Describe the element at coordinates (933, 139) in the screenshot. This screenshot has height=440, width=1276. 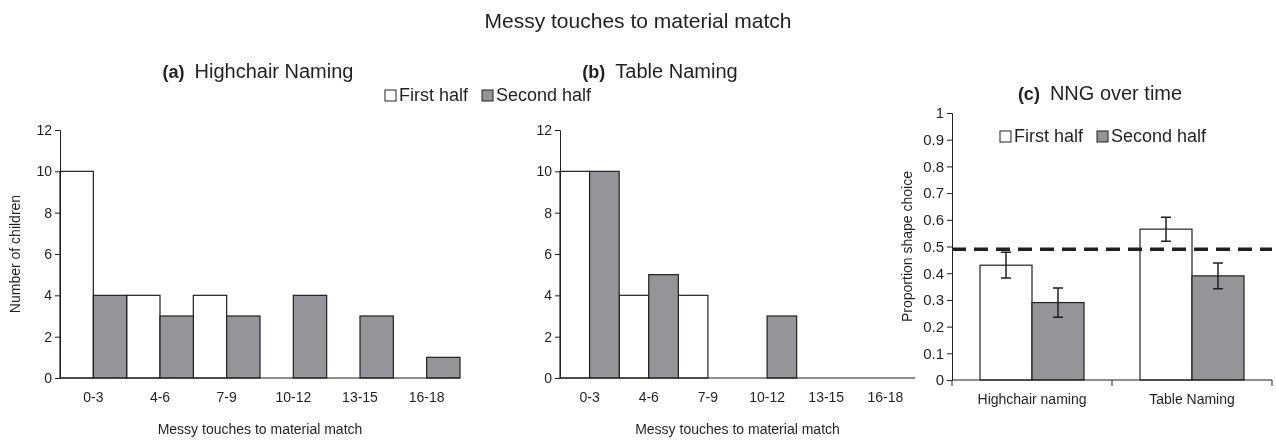
I see `y-tick-label: 0.9` at that location.